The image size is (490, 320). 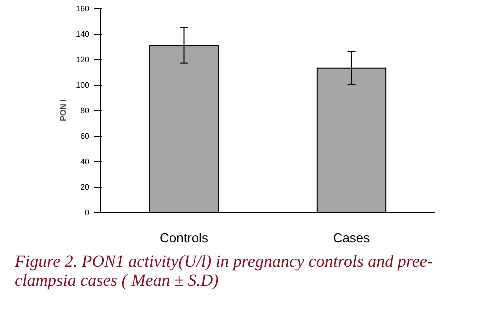 What do you see at coordinates (83, 85) in the screenshot?
I see `y-tick-label: 100` at bounding box center [83, 85].